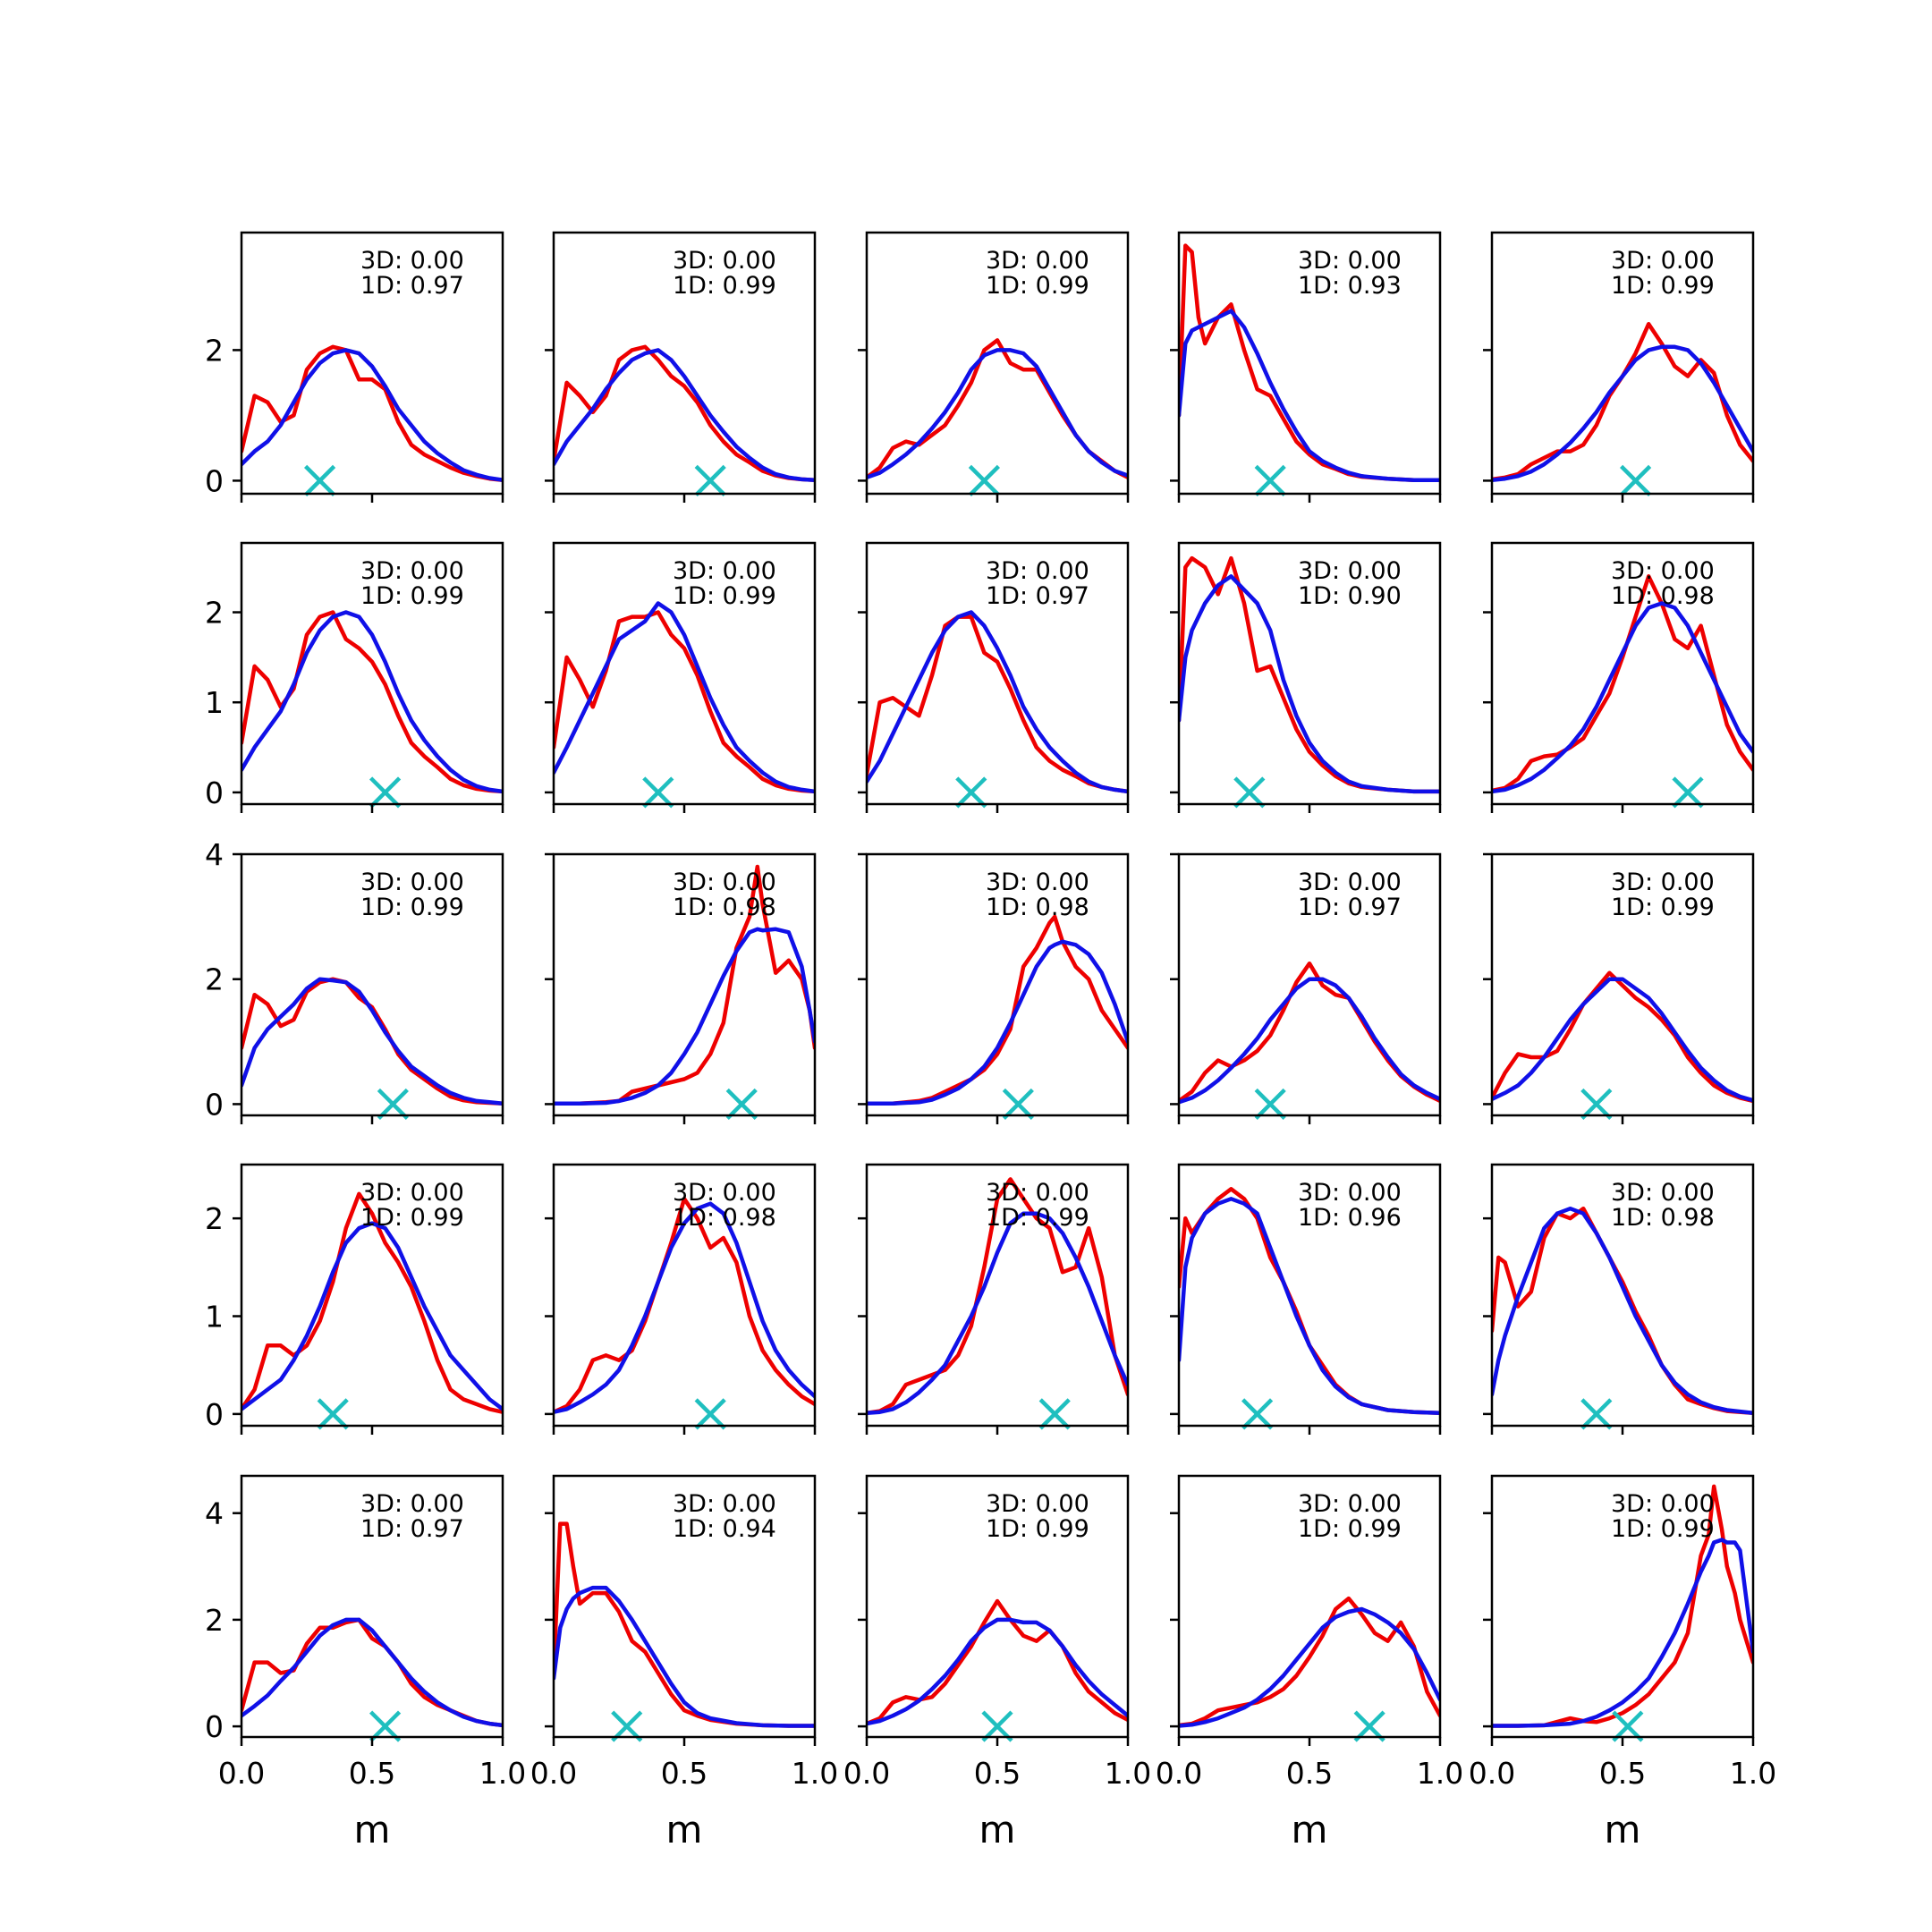 Image resolution: width=1932 pixels, height=1932 pixels. What do you see at coordinates (214, 1218) in the screenshot?
I see `y-tick-label: 2` at bounding box center [214, 1218].